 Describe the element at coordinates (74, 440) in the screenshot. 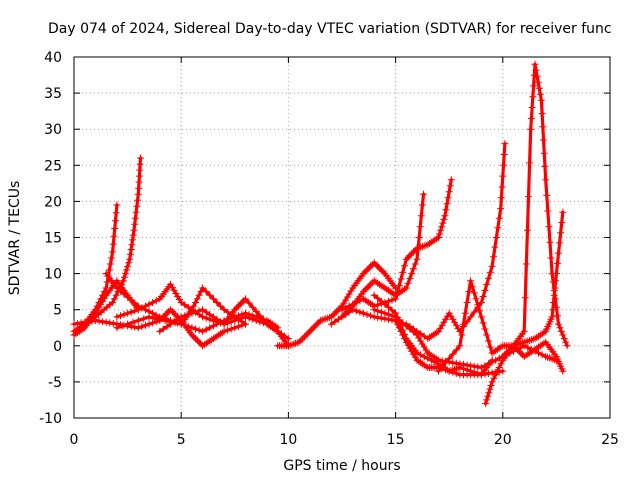

I see `x-tick-label: 0` at that location.